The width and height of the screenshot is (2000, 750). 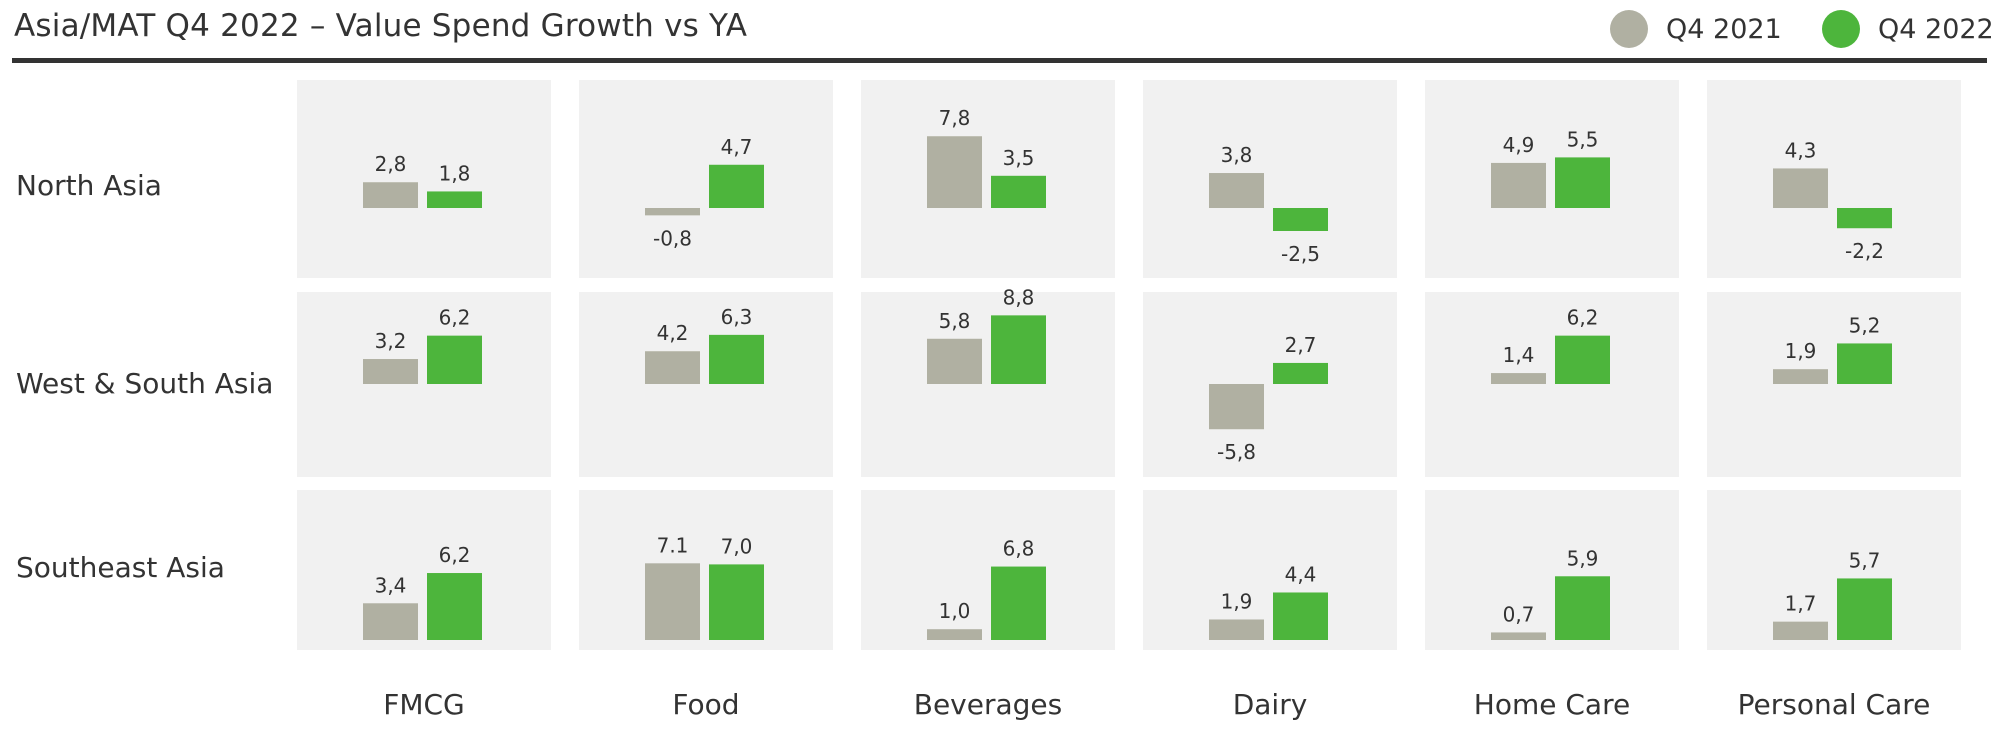 What do you see at coordinates (1801, 351) in the screenshot?
I see `data-label-1-5-0: 1,9` at bounding box center [1801, 351].